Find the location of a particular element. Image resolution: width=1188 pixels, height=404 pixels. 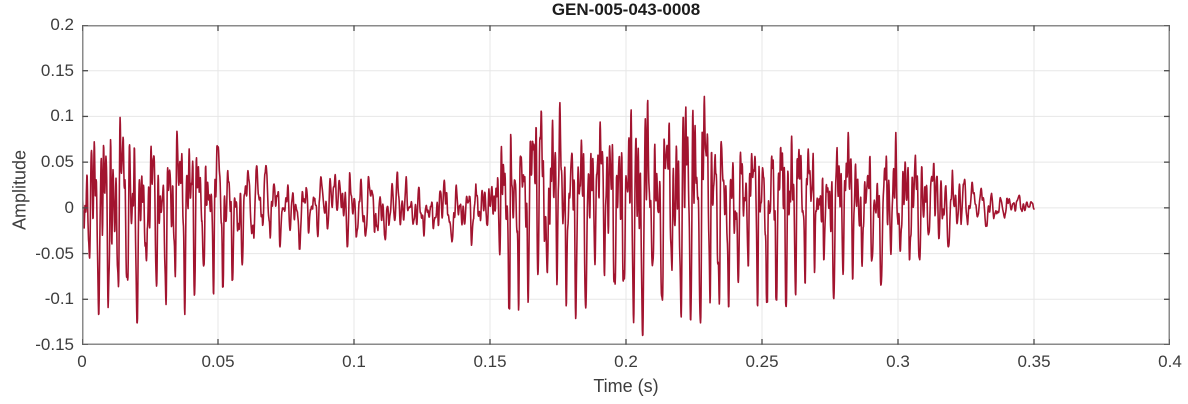

y-tick-label: -0.05 is located at coordinates (54, 253).